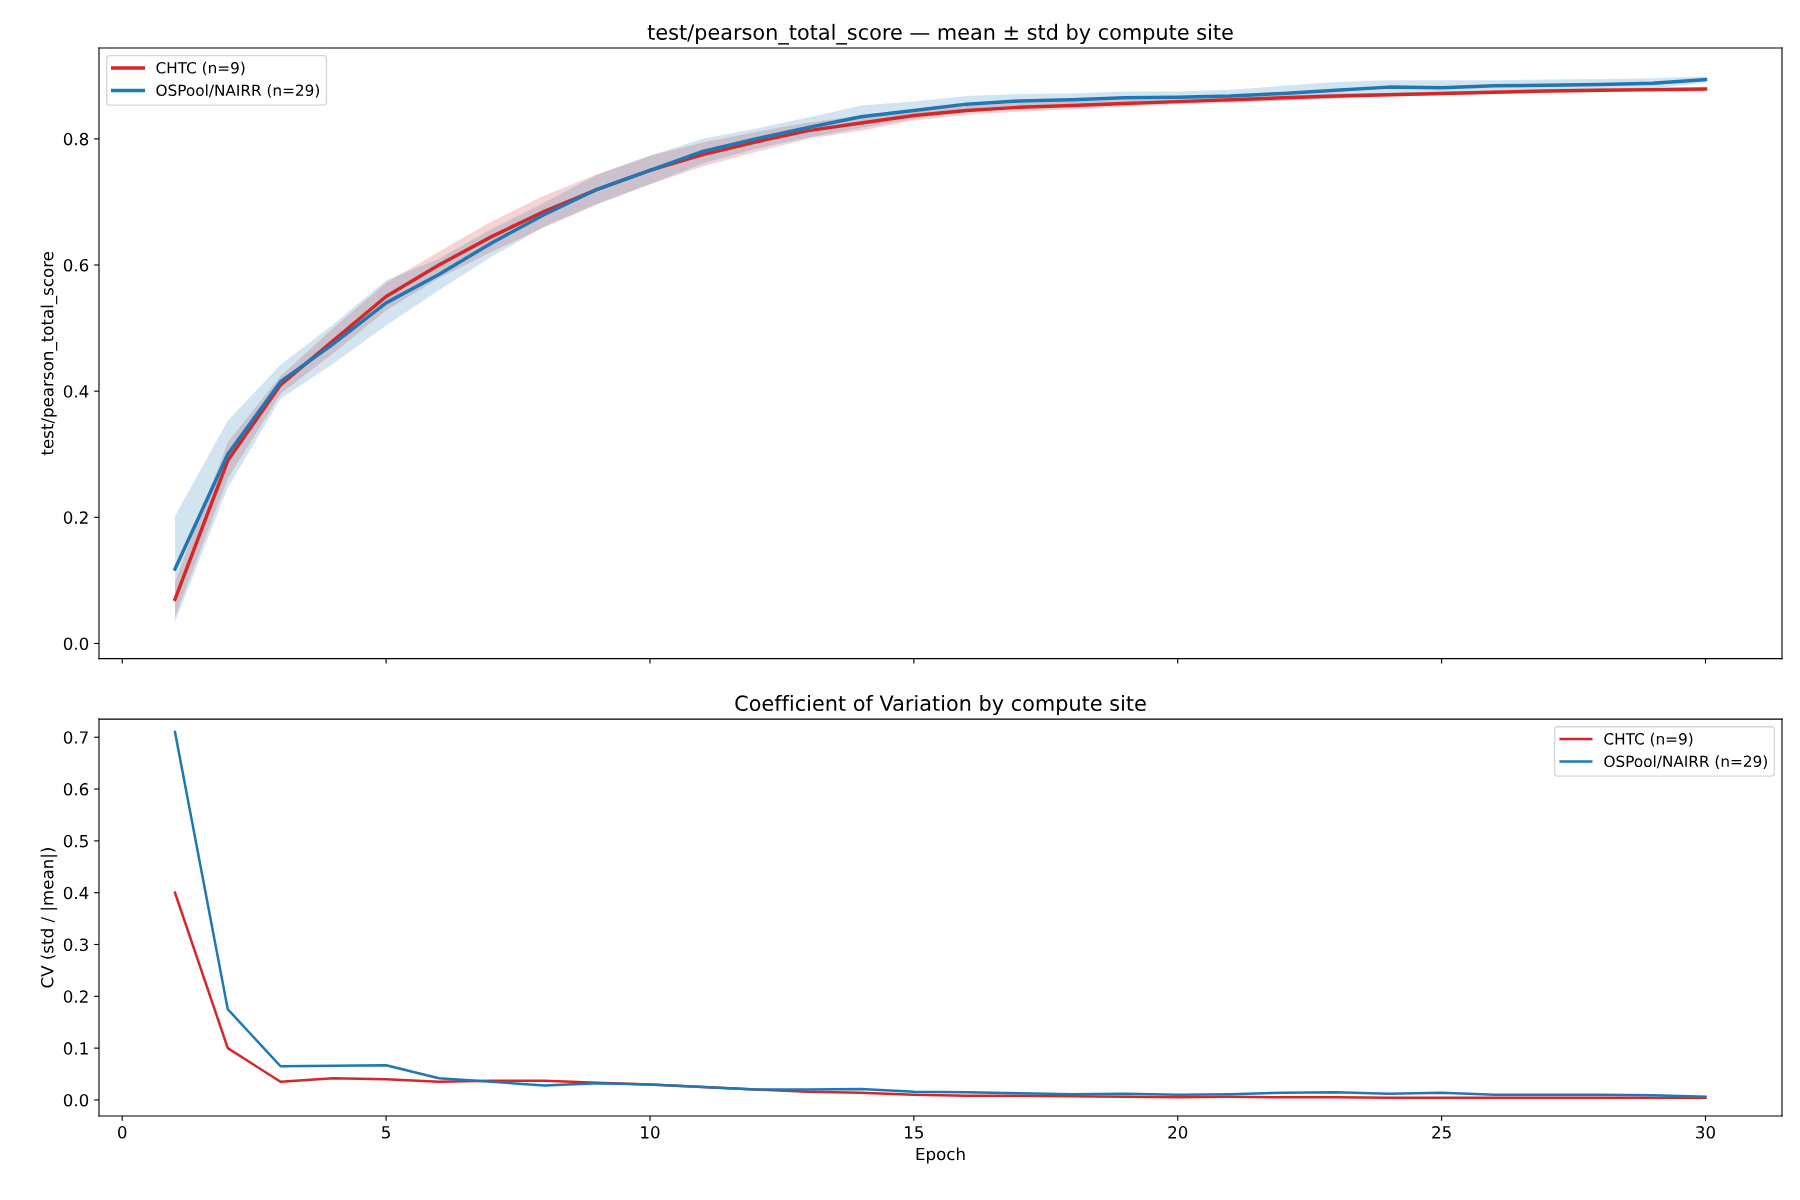 The height and width of the screenshot is (1200, 1800). What do you see at coordinates (75, 737) in the screenshot?
I see `y-tick-label: 0.7` at bounding box center [75, 737].